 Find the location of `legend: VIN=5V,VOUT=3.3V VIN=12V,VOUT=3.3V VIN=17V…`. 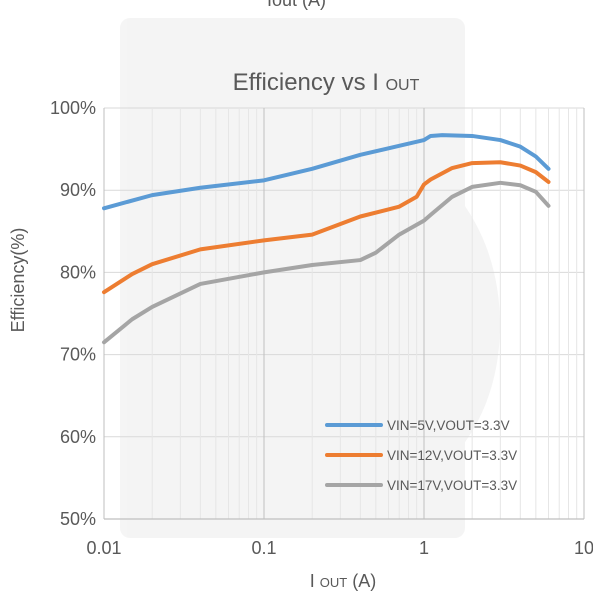

legend: VIN=5V,VOUT=3.3V VIN=12V,VOUT=3.3V VIN=17V… is located at coordinates (421, 455).